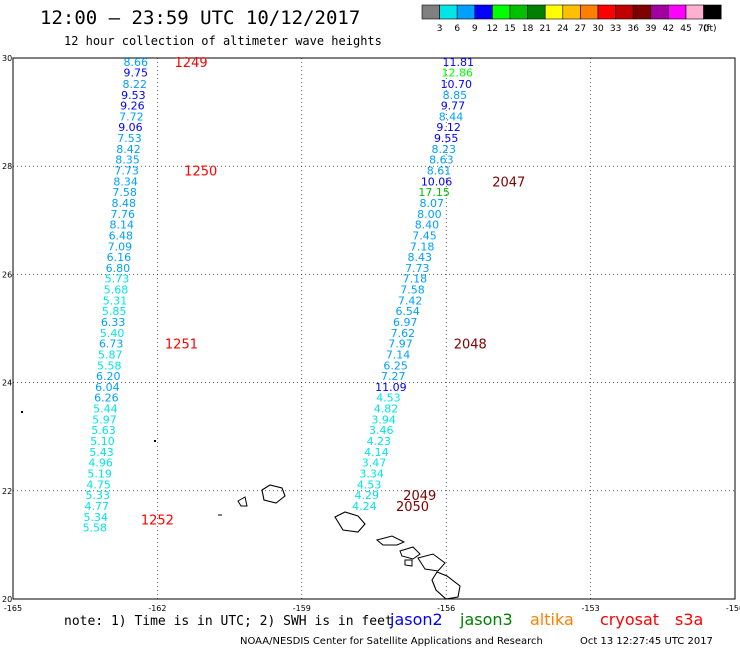  I want to click on swh-value: 4.77, so click(97, 506).